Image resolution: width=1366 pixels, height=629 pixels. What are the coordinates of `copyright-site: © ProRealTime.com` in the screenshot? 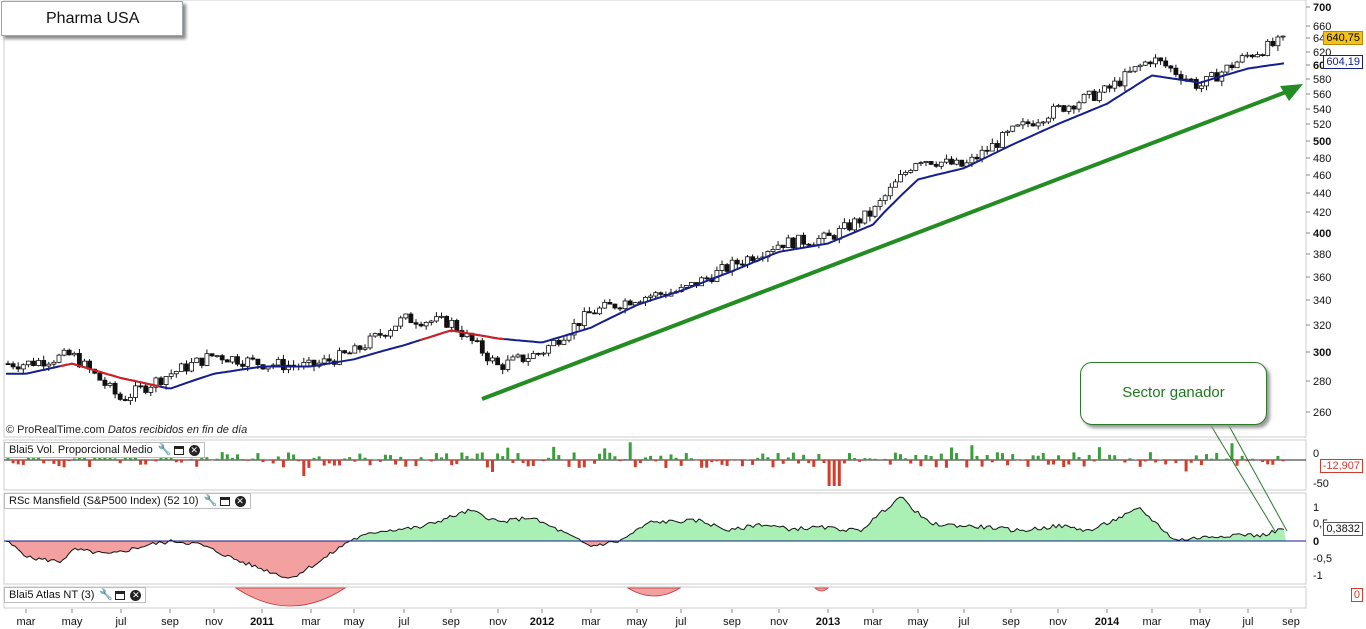 It's located at (55, 430).